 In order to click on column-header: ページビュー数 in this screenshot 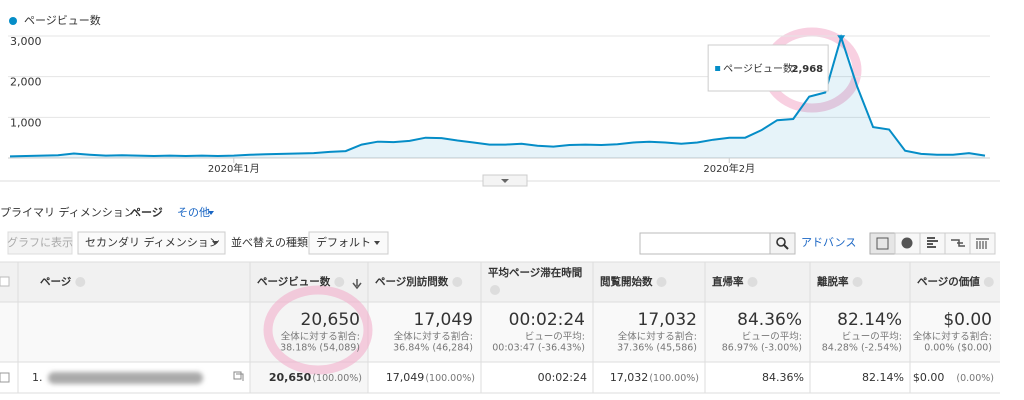, I will do `click(294, 281)`.